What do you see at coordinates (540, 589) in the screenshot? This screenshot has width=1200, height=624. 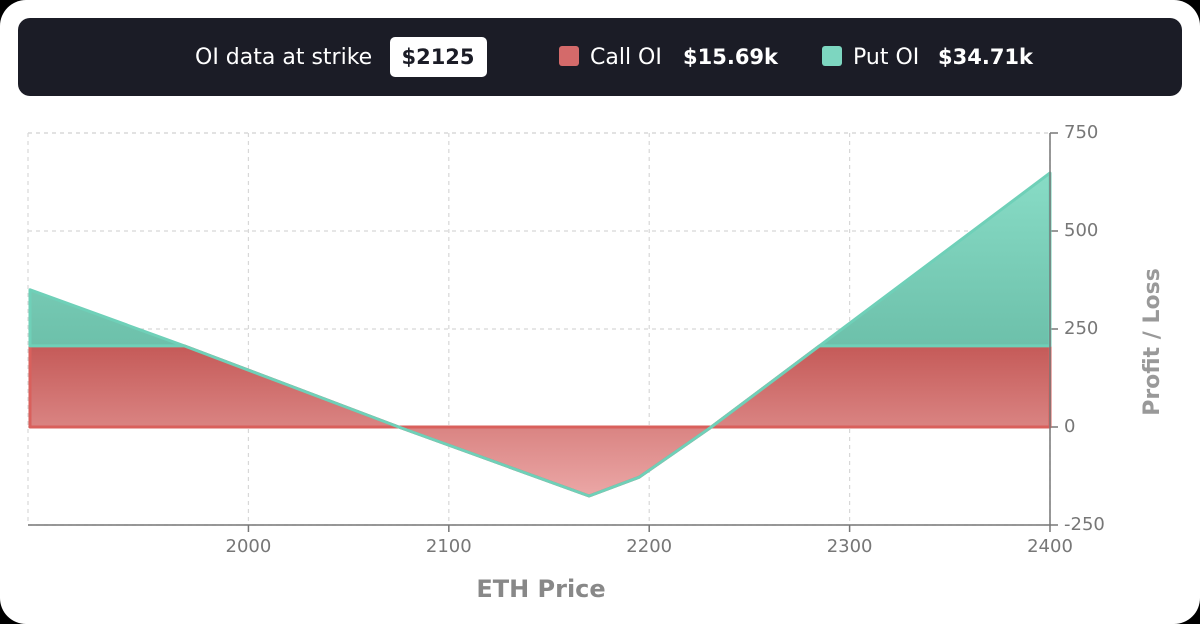 I see `x-axis-label: ETH Price` at bounding box center [540, 589].